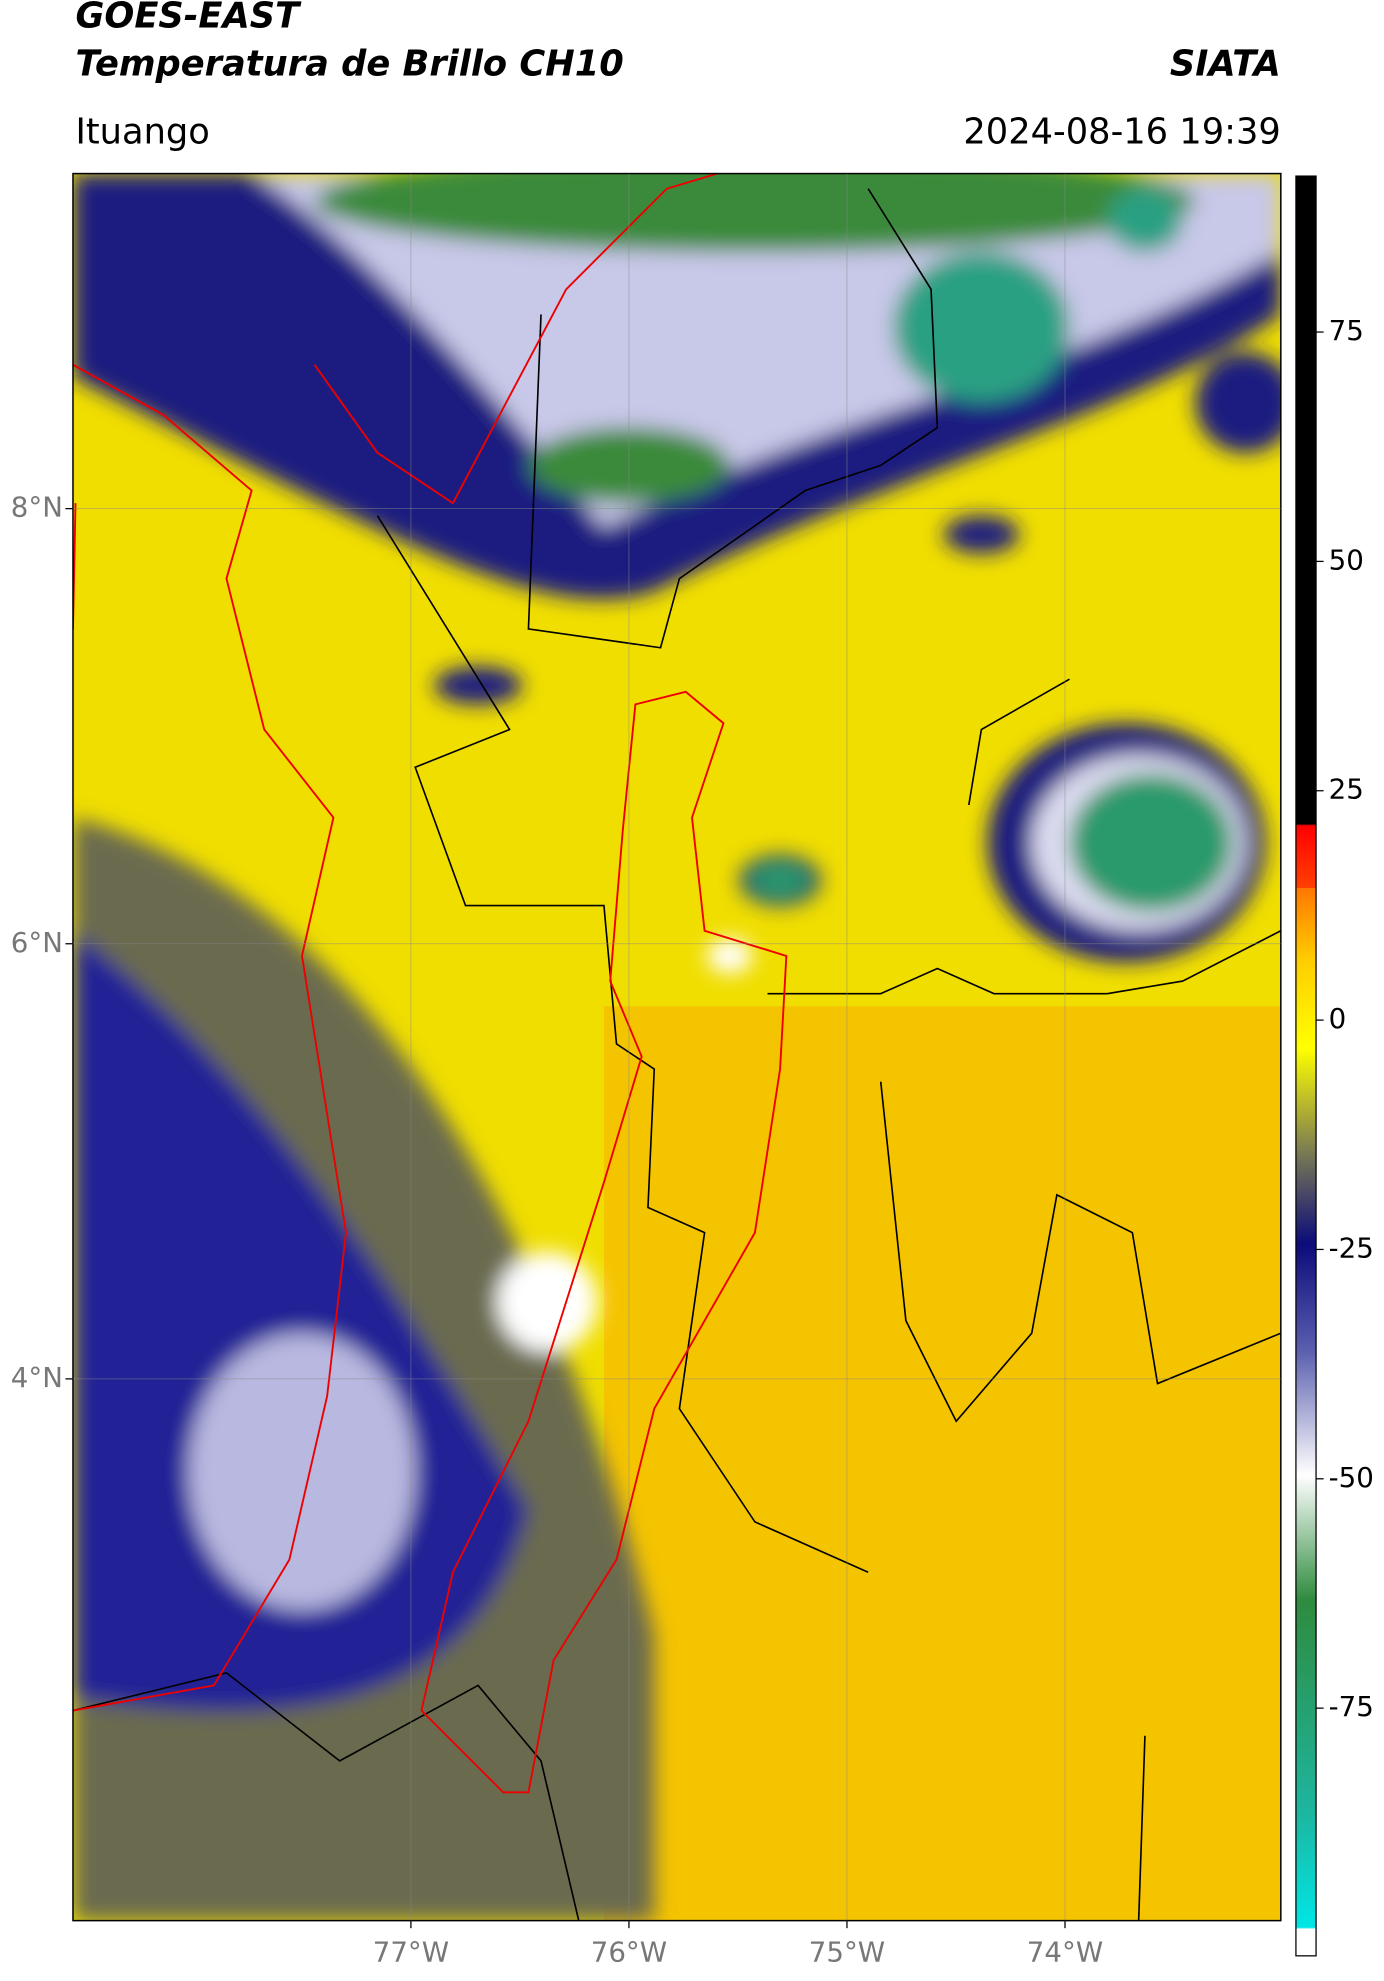  I want to click on colorbar-label: 75, so click(1346, 330).